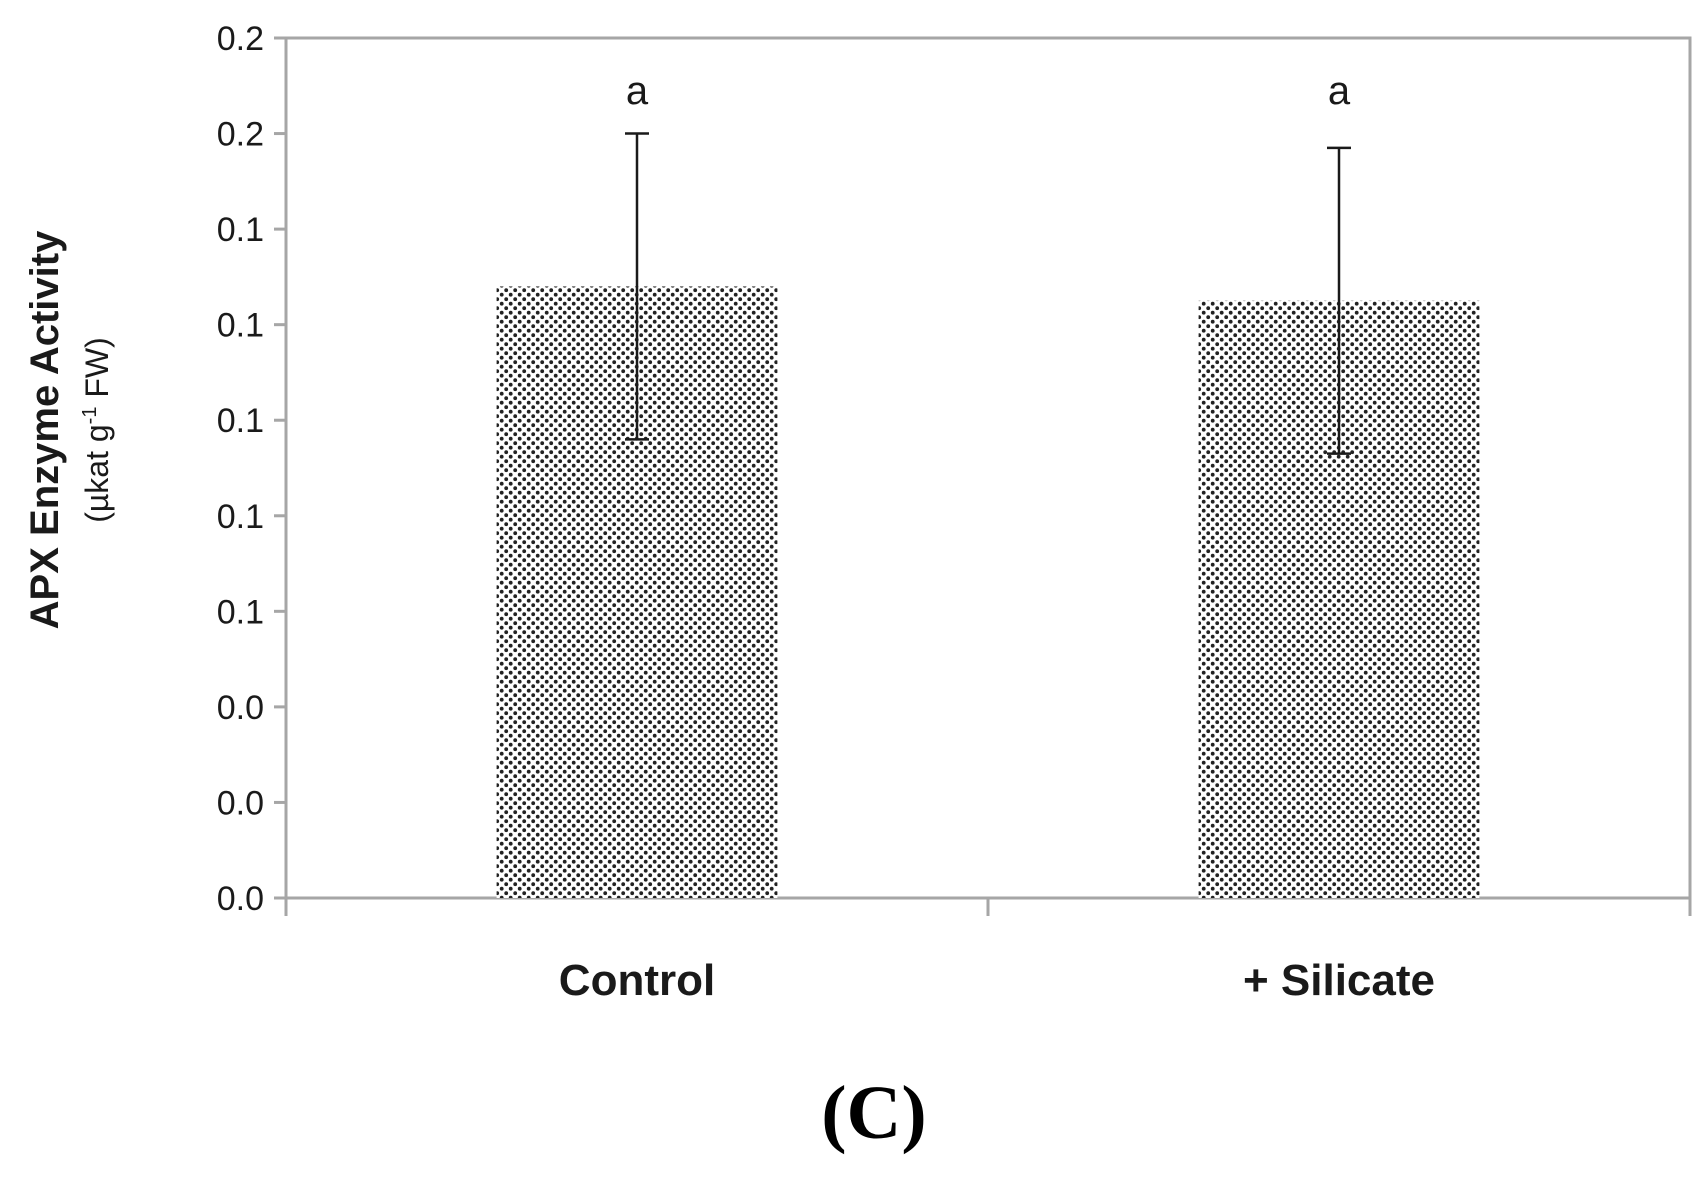 This screenshot has width=1702, height=1179. I want to click on error-bars, so click(988, 293).